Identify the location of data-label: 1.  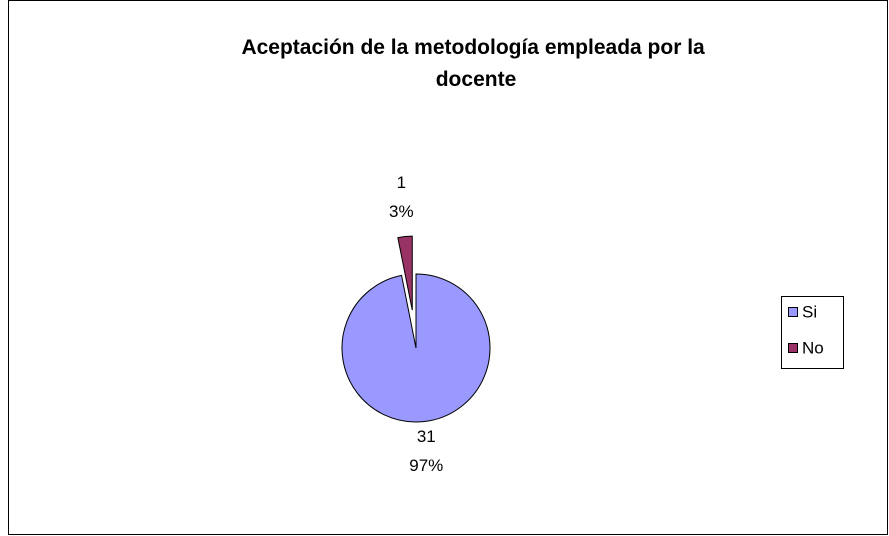
(401, 182).